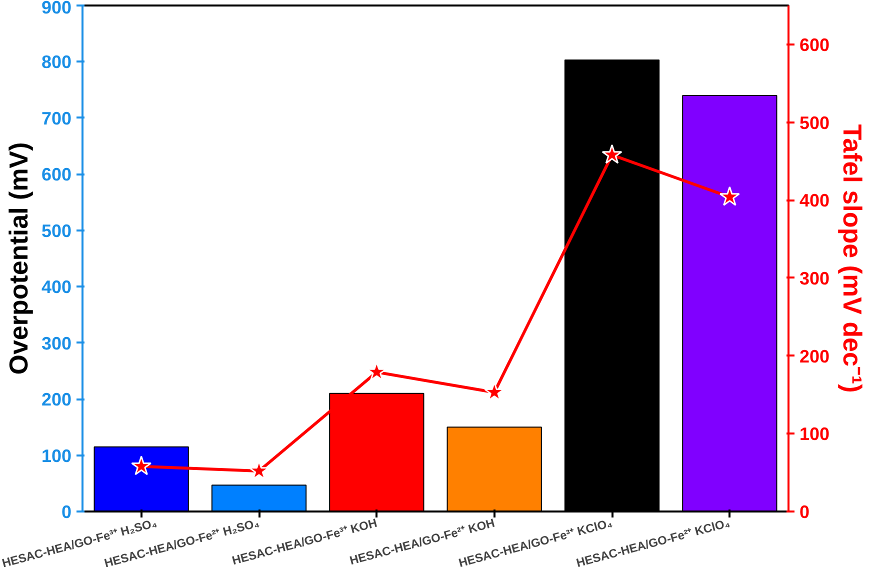 The width and height of the screenshot is (873, 585). What do you see at coordinates (56, 343) in the screenshot?
I see `y-tick-label: 300` at bounding box center [56, 343].